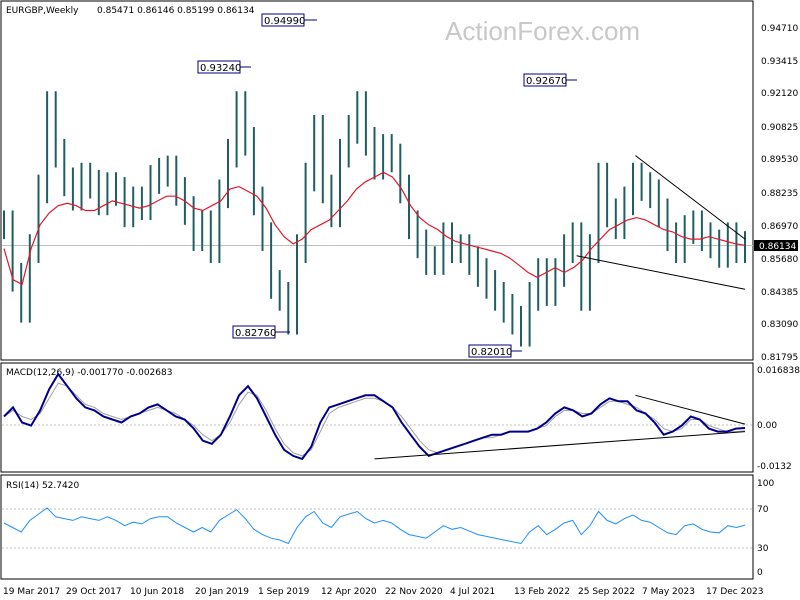 The height and width of the screenshot is (600, 800). I want to click on x-tick: 10 Jun 2018, so click(157, 592).